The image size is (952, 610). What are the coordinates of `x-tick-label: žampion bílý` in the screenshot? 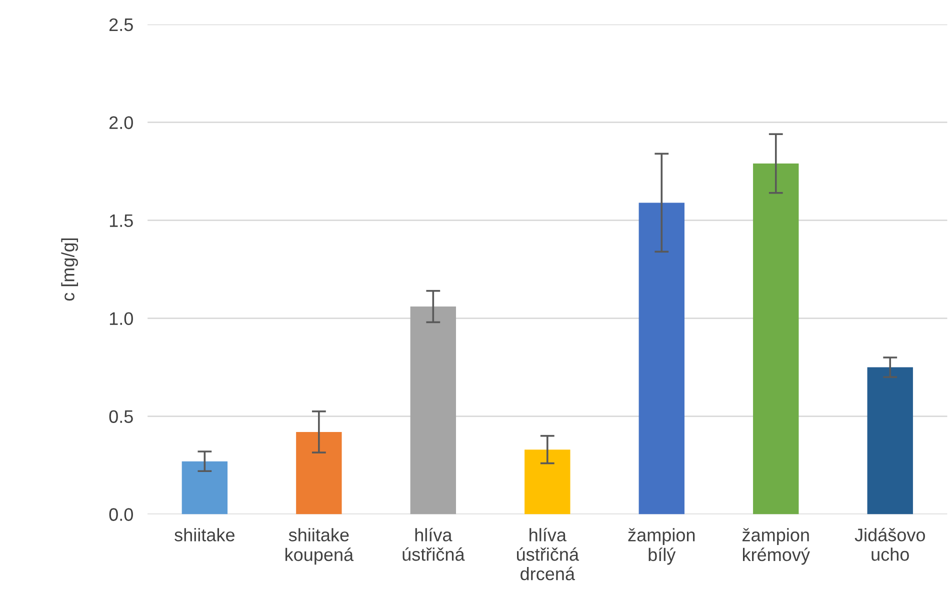 It's located at (661, 546).